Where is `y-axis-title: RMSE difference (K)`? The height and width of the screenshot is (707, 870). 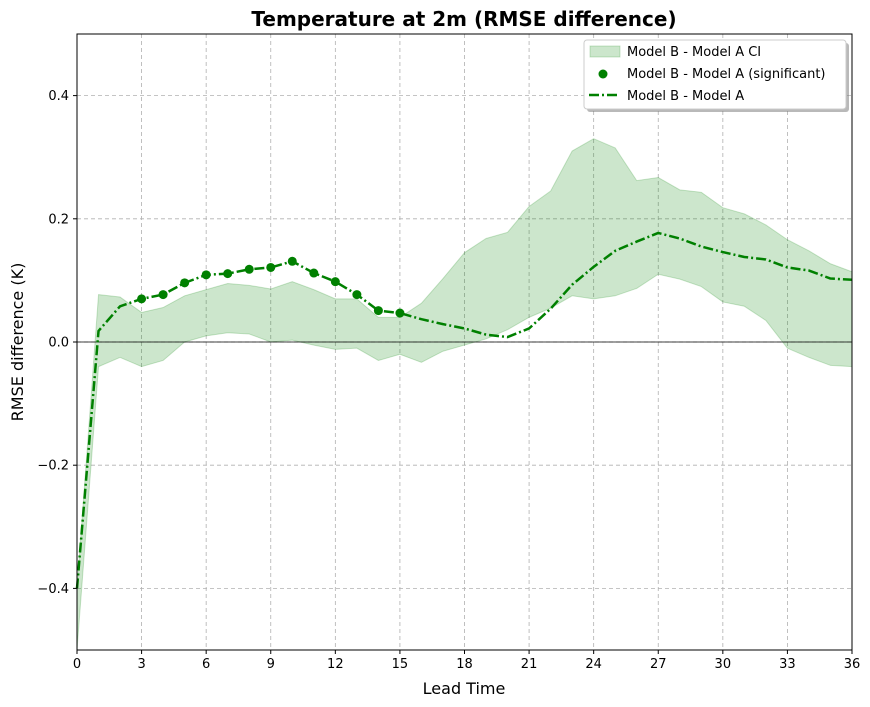
y-axis-title: RMSE difference (K) is located at coordinates (17, 342).